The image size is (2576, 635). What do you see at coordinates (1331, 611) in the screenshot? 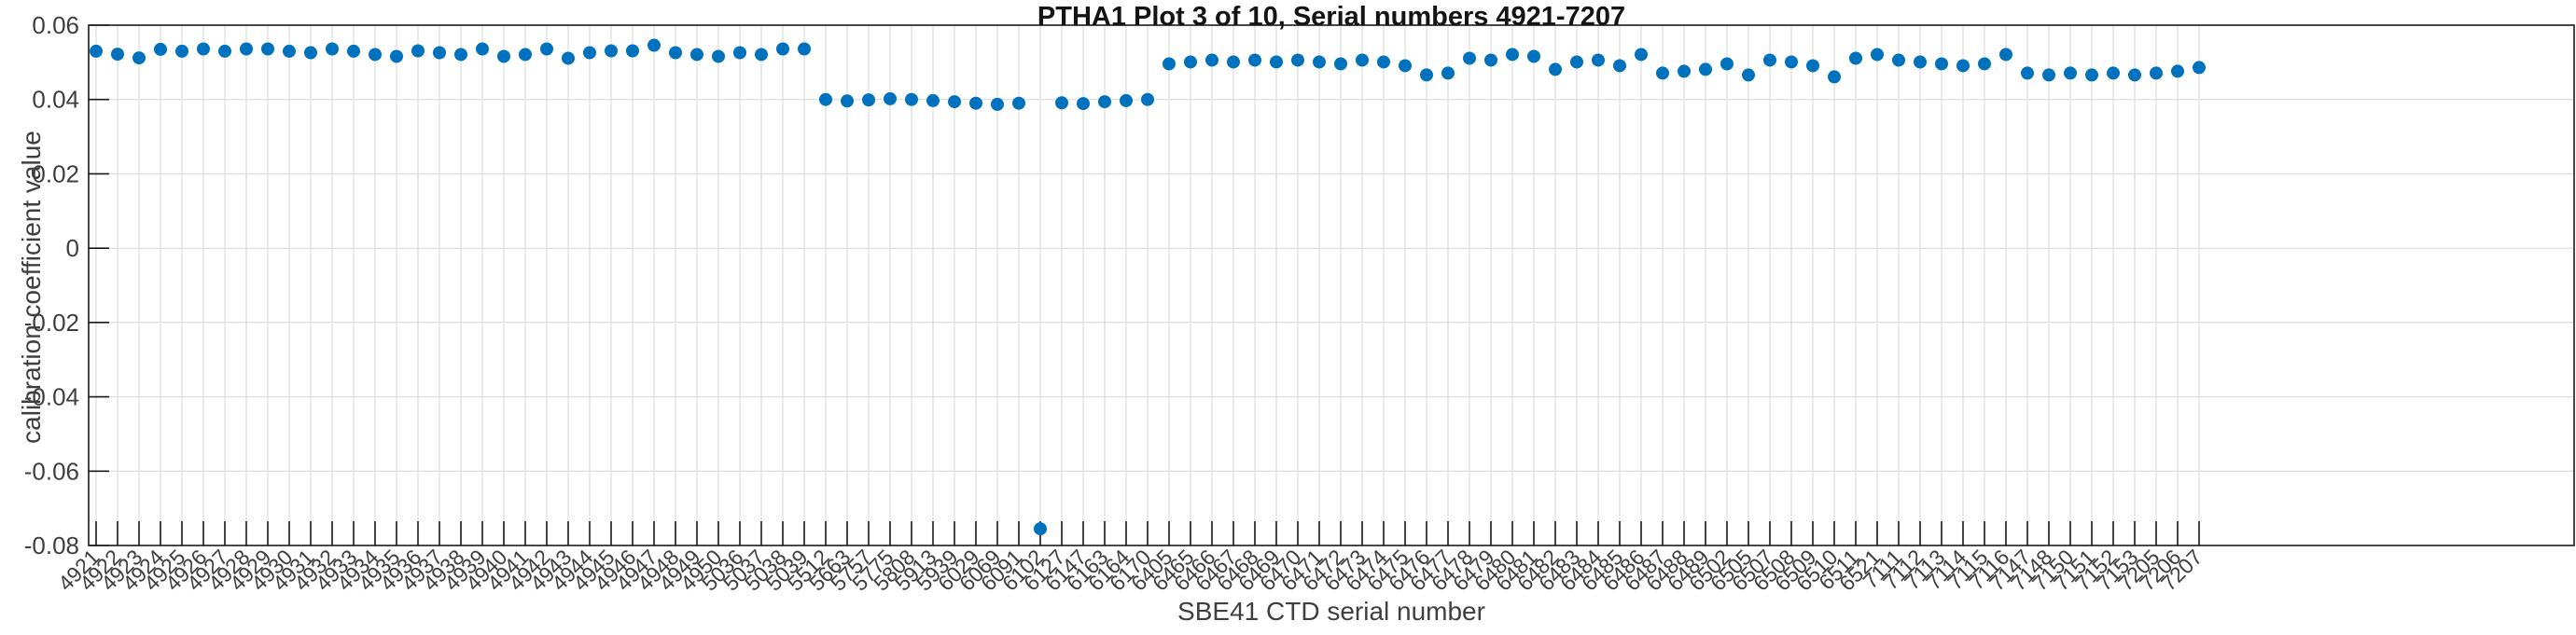
I see `x-axis-label: SBE41 CTD serial number` at bounding box center [1331, 611].